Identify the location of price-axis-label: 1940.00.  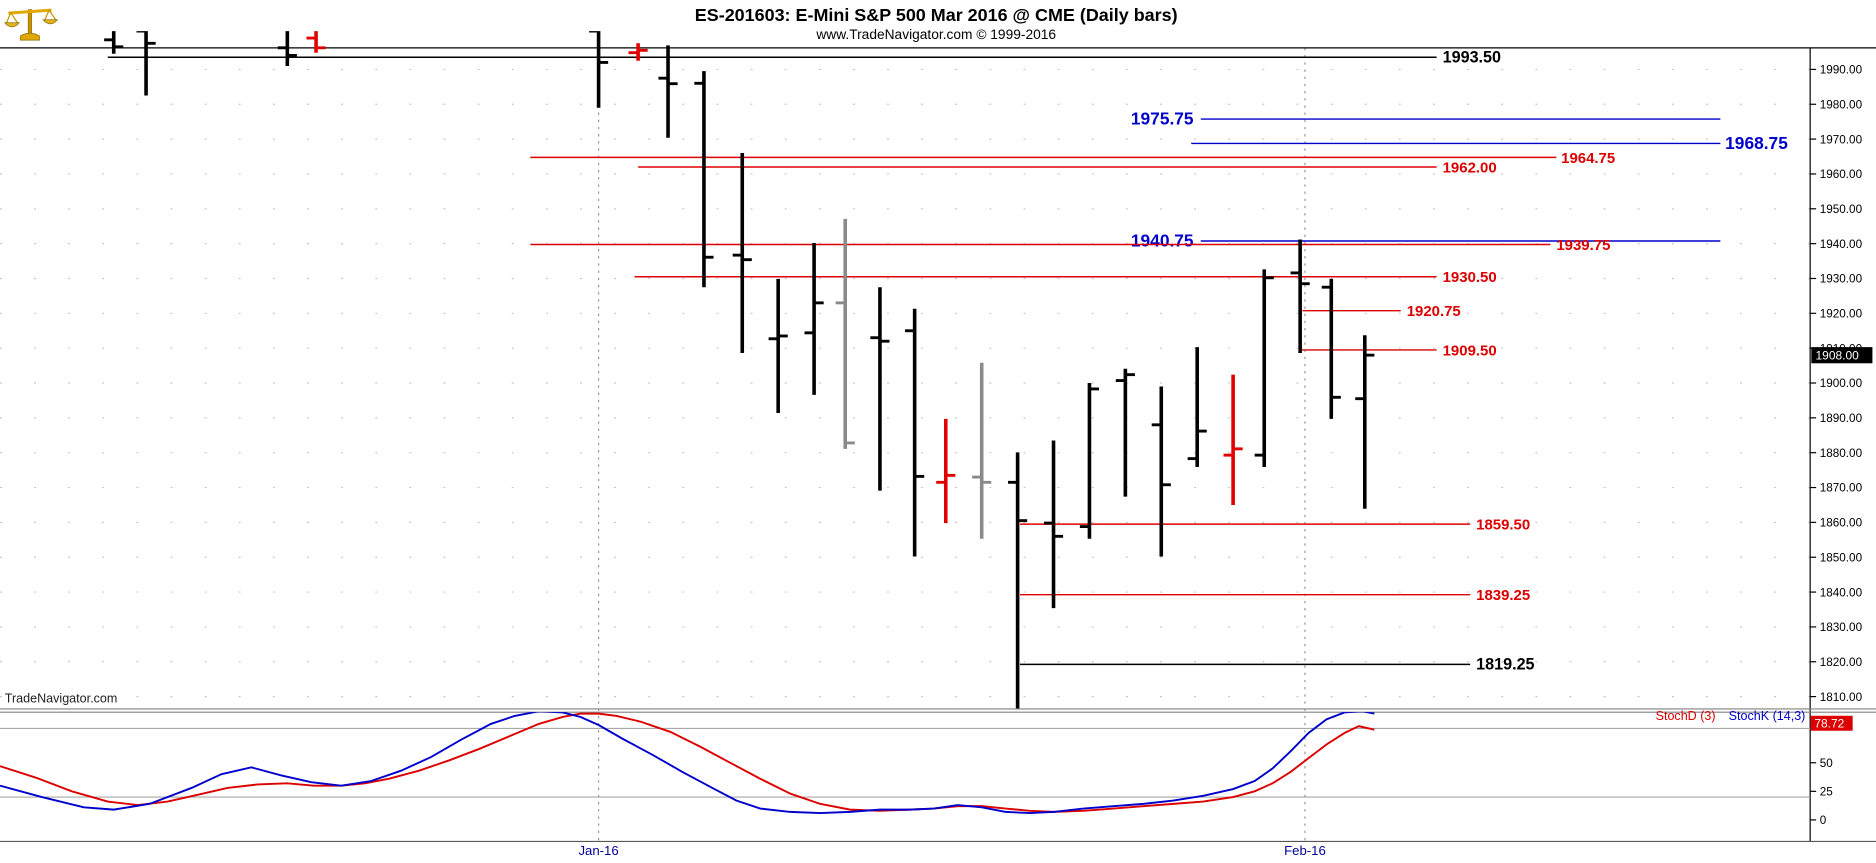
(1841, 244).